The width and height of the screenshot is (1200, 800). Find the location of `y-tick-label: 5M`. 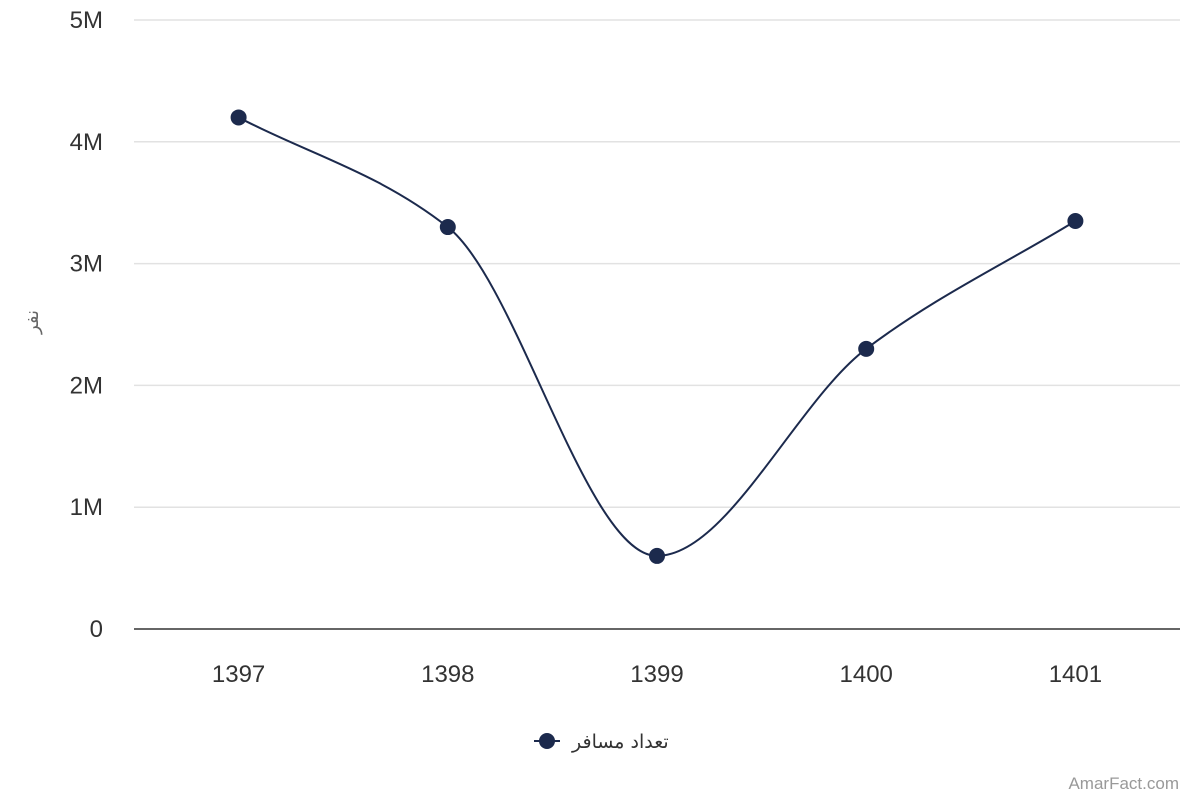

y-tick-label: 5M is located at coordinates (86, 20).